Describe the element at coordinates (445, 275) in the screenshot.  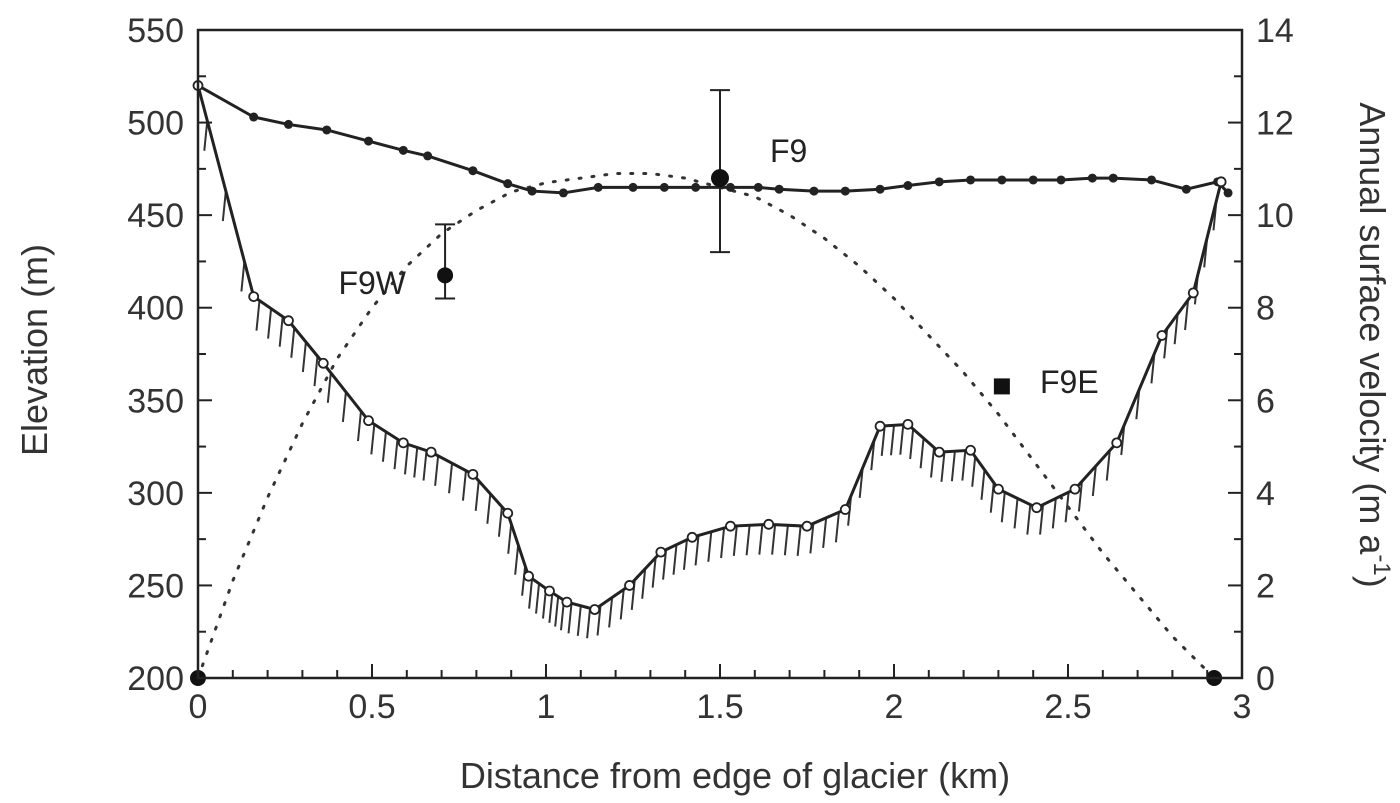
I see `velocity-point` at that location.